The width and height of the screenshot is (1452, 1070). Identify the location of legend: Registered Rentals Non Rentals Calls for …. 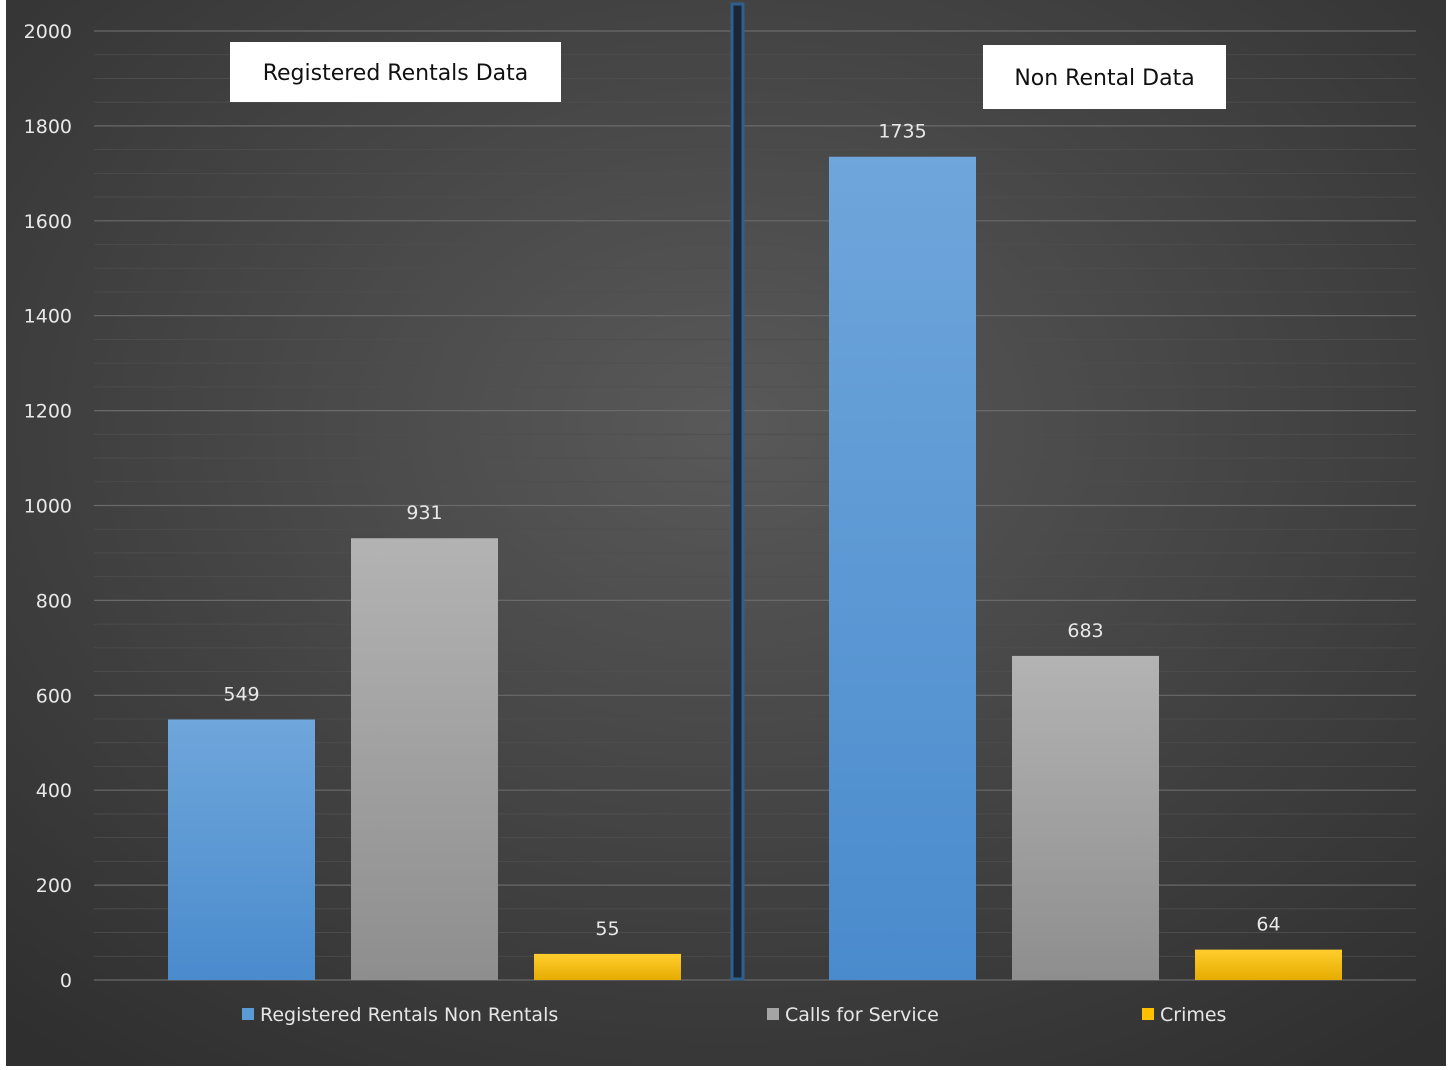
(734, 1015).